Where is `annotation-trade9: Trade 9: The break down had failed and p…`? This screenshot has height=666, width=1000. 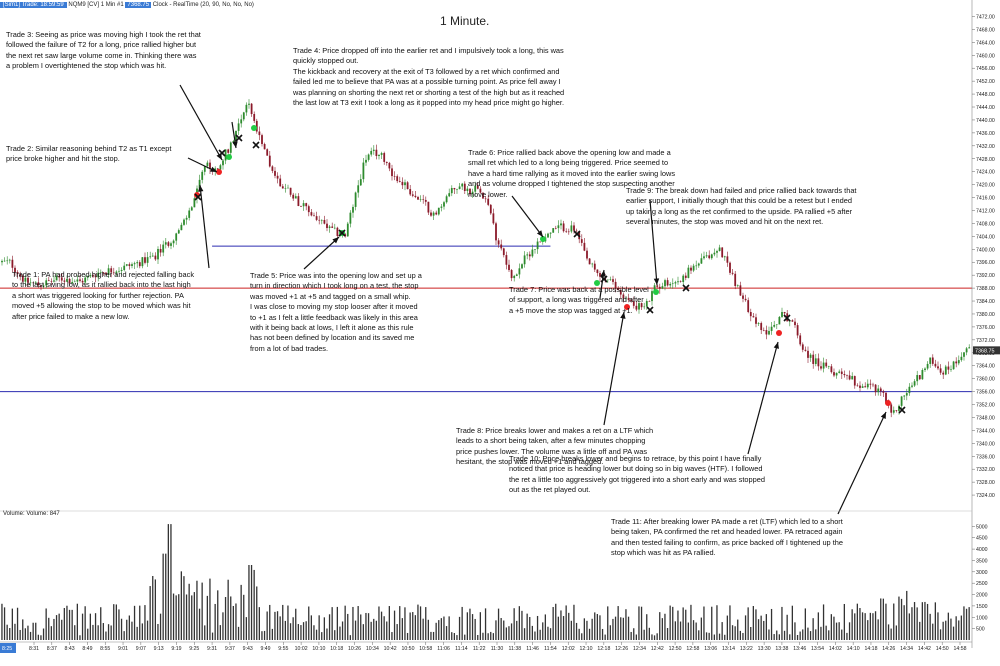
annotation-trade9: Trade 9: The break down had failed and p… is located at coordinates (741, 206).